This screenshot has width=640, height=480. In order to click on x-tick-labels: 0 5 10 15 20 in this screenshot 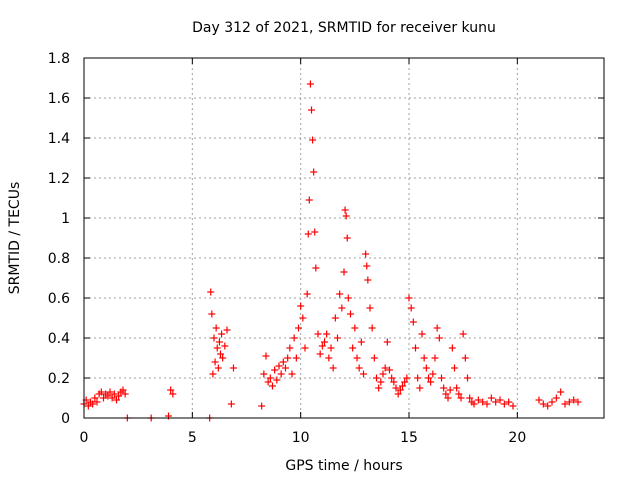, I will do `click(303, 438)`.